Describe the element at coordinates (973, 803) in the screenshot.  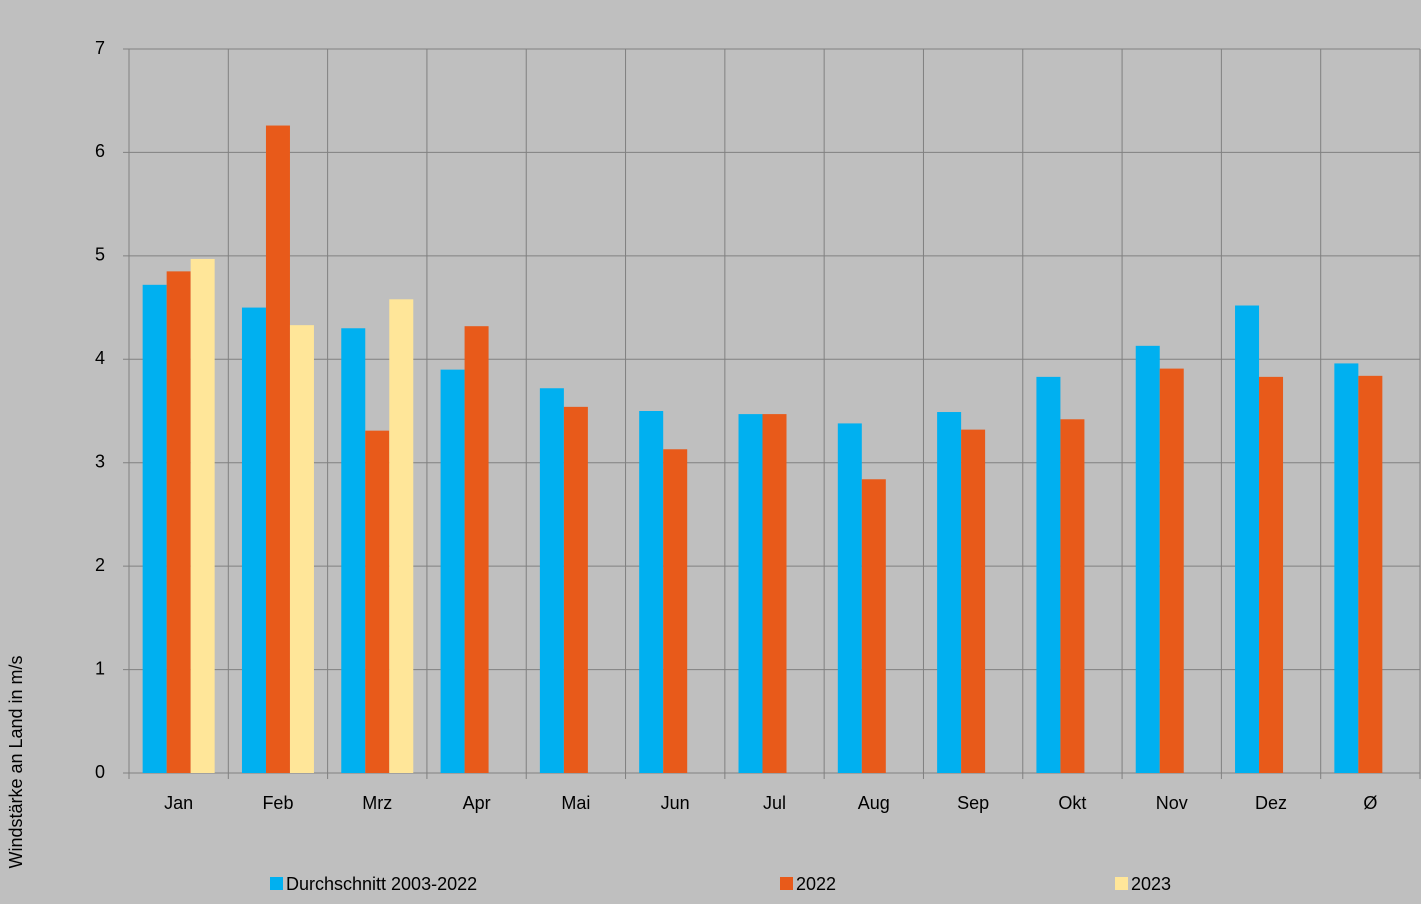
I see `x-tick-label: Sep` at that location.